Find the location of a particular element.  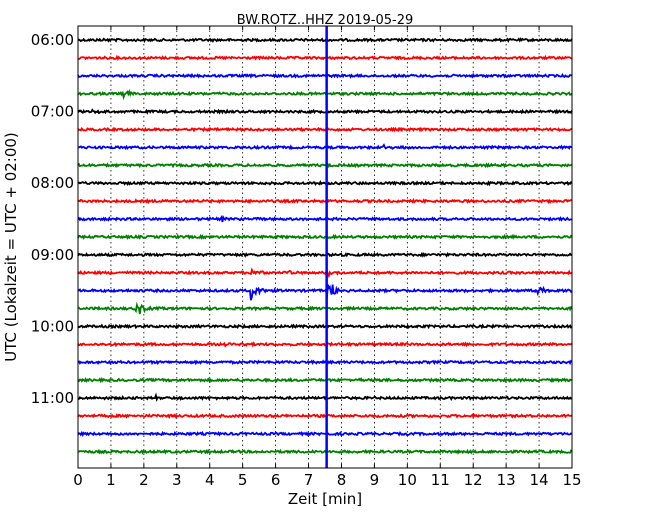

y-tick-label: 10:00 is located at coordinates (52, 326).